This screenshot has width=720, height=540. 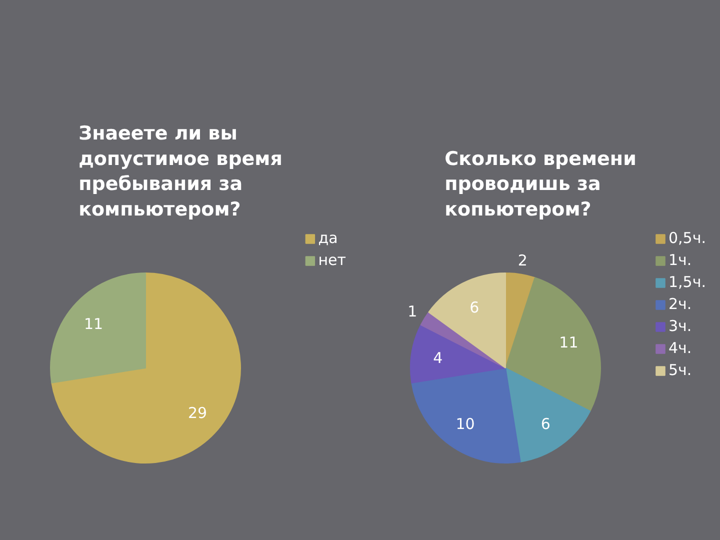 What do you see at coordinates (465, 423) in the screenshot?
I see `data-label: 10` at bounding box center [465, 423].